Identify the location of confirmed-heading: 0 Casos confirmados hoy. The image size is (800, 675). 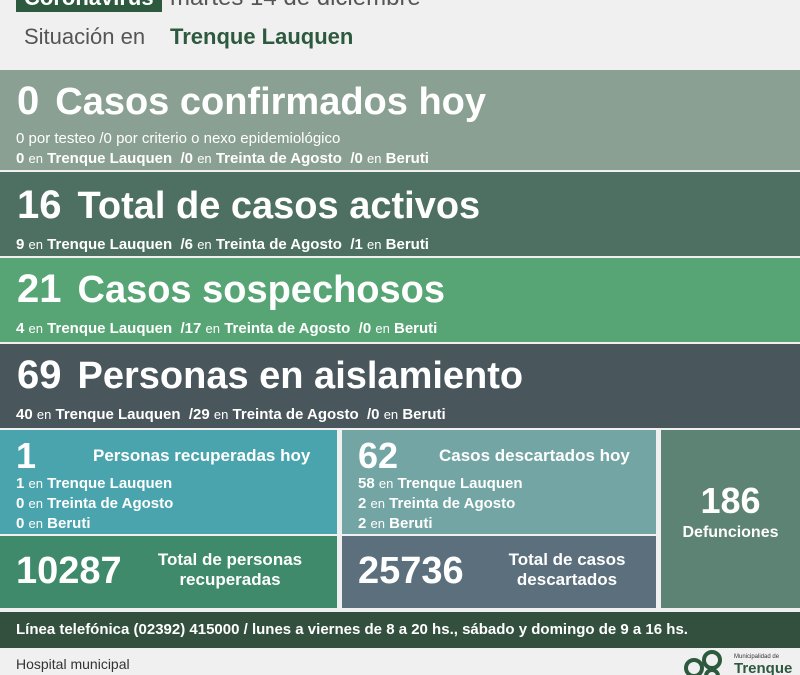
(251, 101).